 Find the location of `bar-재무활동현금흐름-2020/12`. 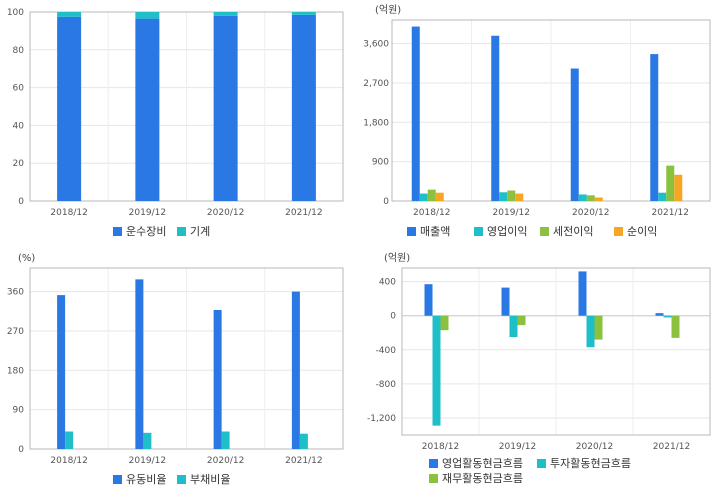

bar-재무활동현금흐름-2020/12 is located at coordinates (598, 327).